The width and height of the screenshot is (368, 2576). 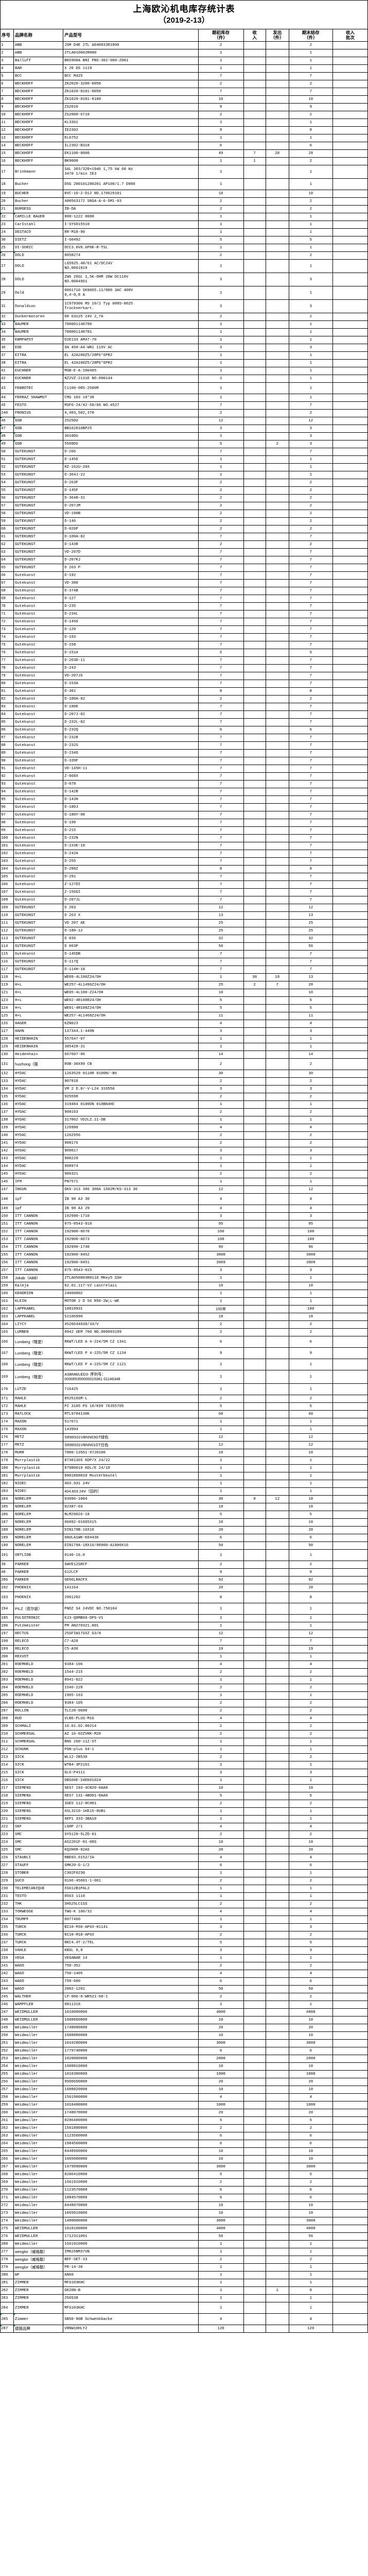 I want to click on table-row: 172 MAHLE PI 3105 PS 10/K99 76355705 5 5, so click(x=184, y=1406).